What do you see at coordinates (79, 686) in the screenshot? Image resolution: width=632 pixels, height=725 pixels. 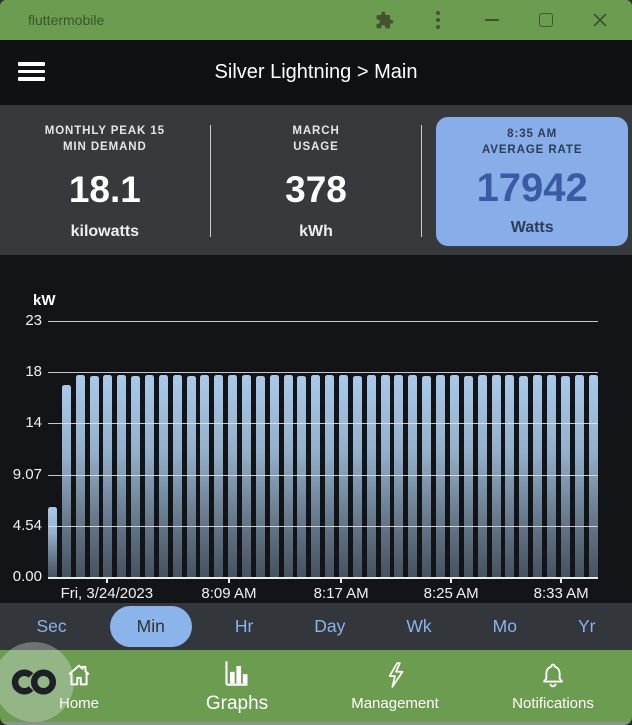 I see `nav-item-home: Home` at bounding box center [79, 686].